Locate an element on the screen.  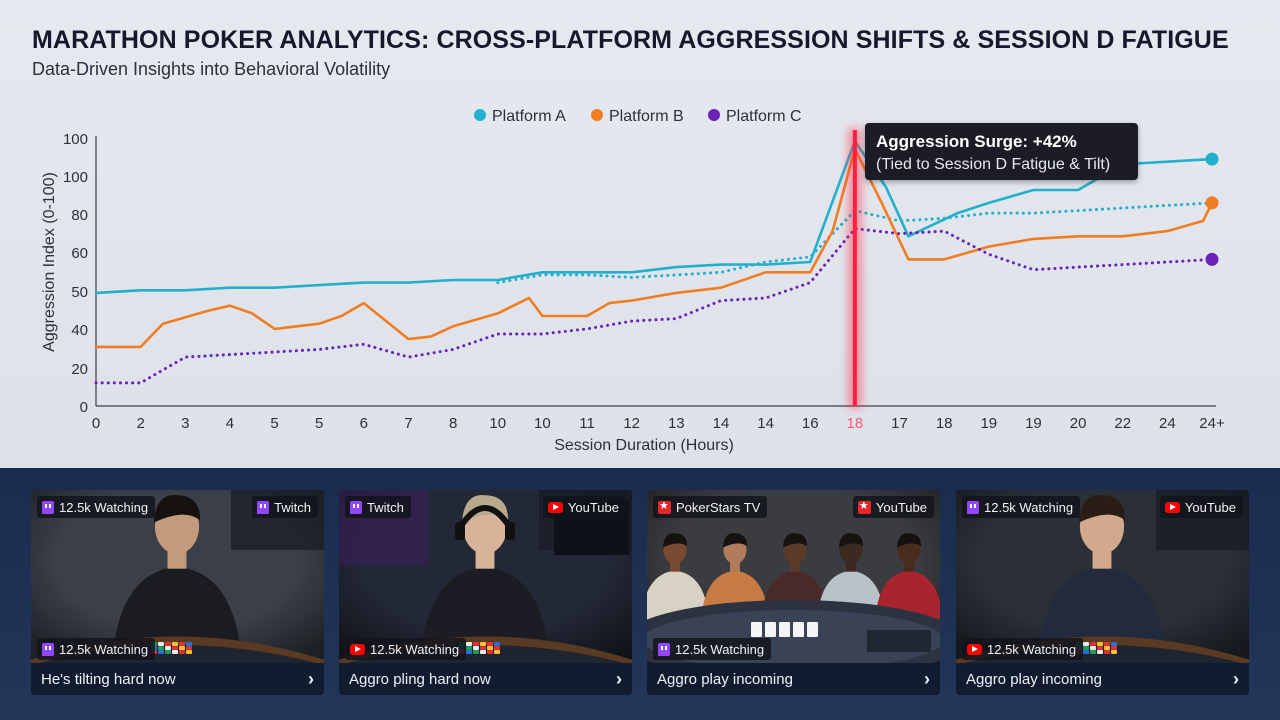
stream-badge-top-left: PokerStars TV is located at coordinates (710, 507).